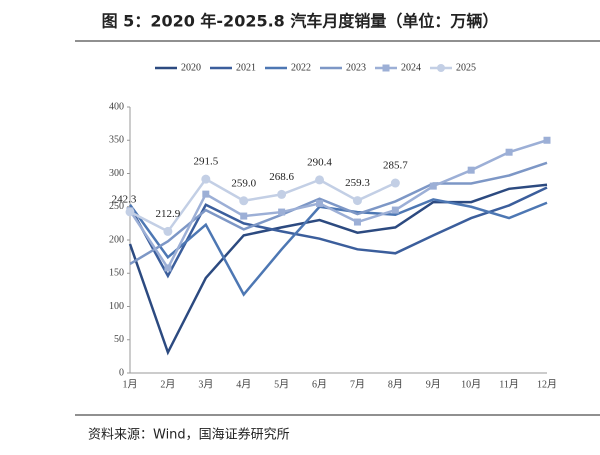  I want to click on legend-label: 2021, so click(246, 67).